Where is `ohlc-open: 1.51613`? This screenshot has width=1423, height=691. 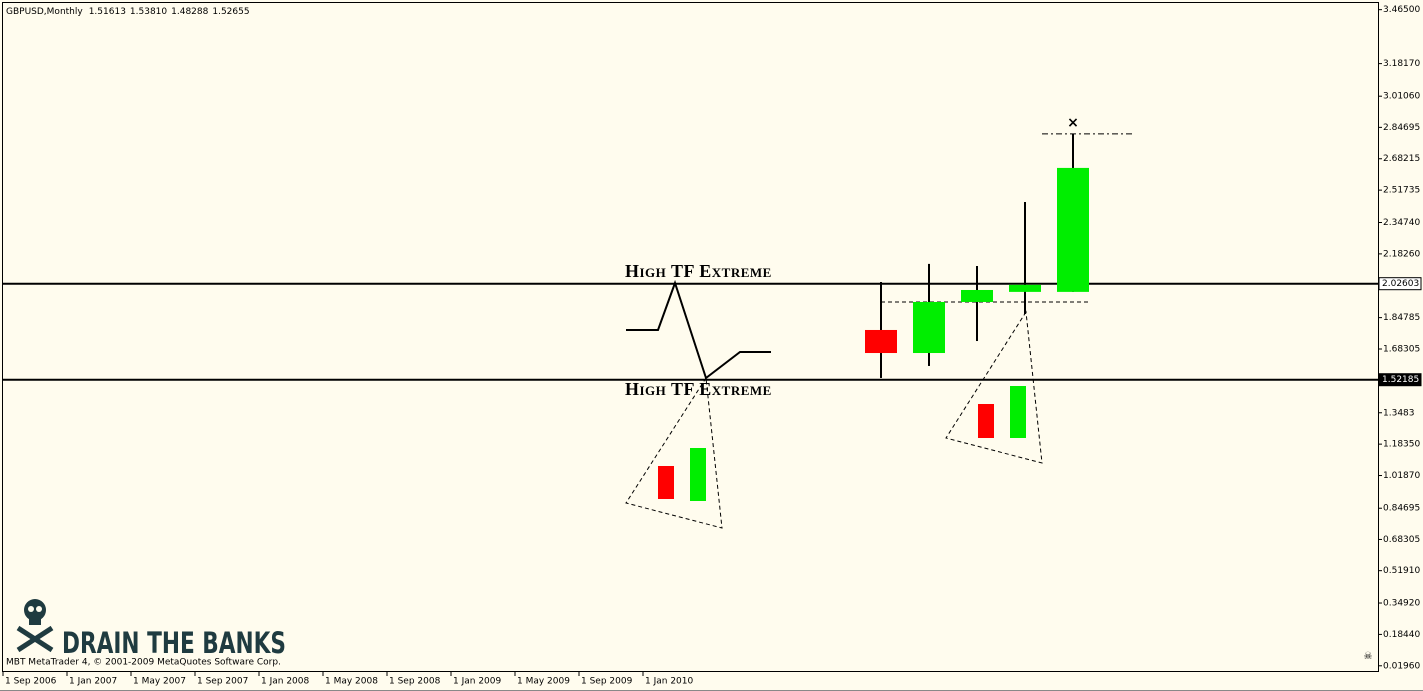 ohlc-open: 1.51613 is located at coordinates (107, 12).